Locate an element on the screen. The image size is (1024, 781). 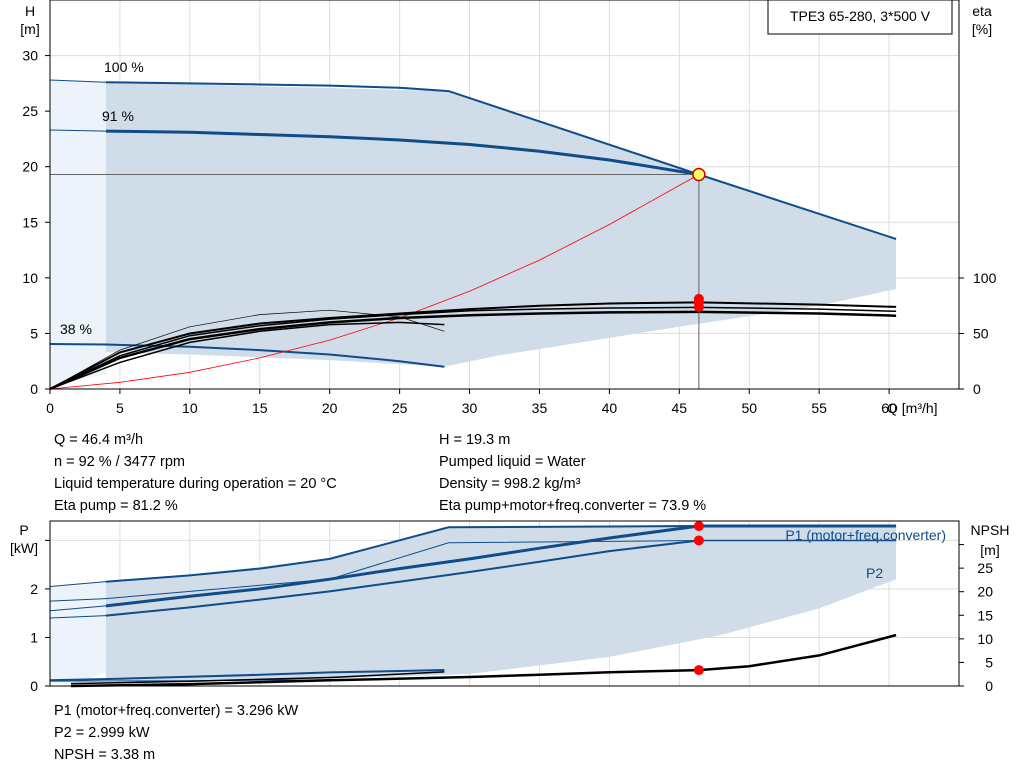
p-tick-label: 2 is located at coordinates (34, 589).